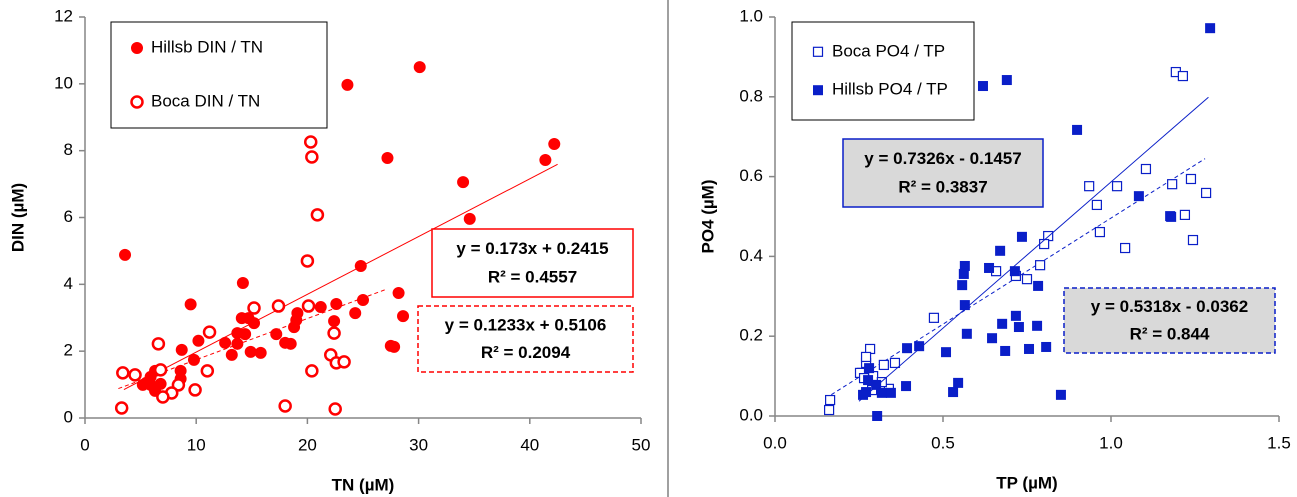 The width and height of the screenshot is (1297, 497). Describe the element at coordinates (68, 350) in the screenshot. I see `y-tick-label: 2` at that location.